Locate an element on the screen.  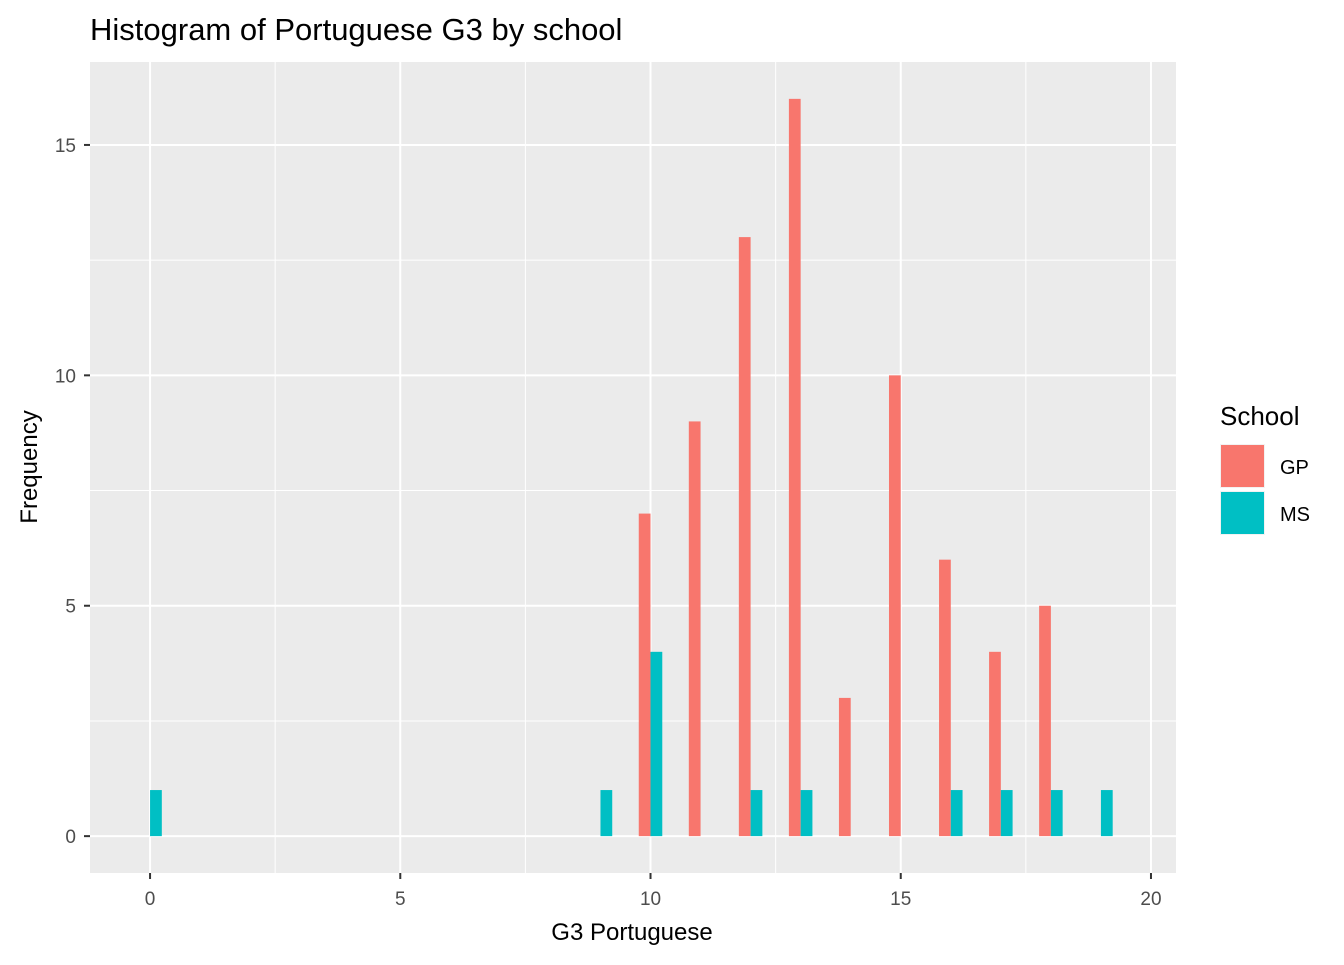
legend-swatch-gp is located at coordinates (1242, 466).